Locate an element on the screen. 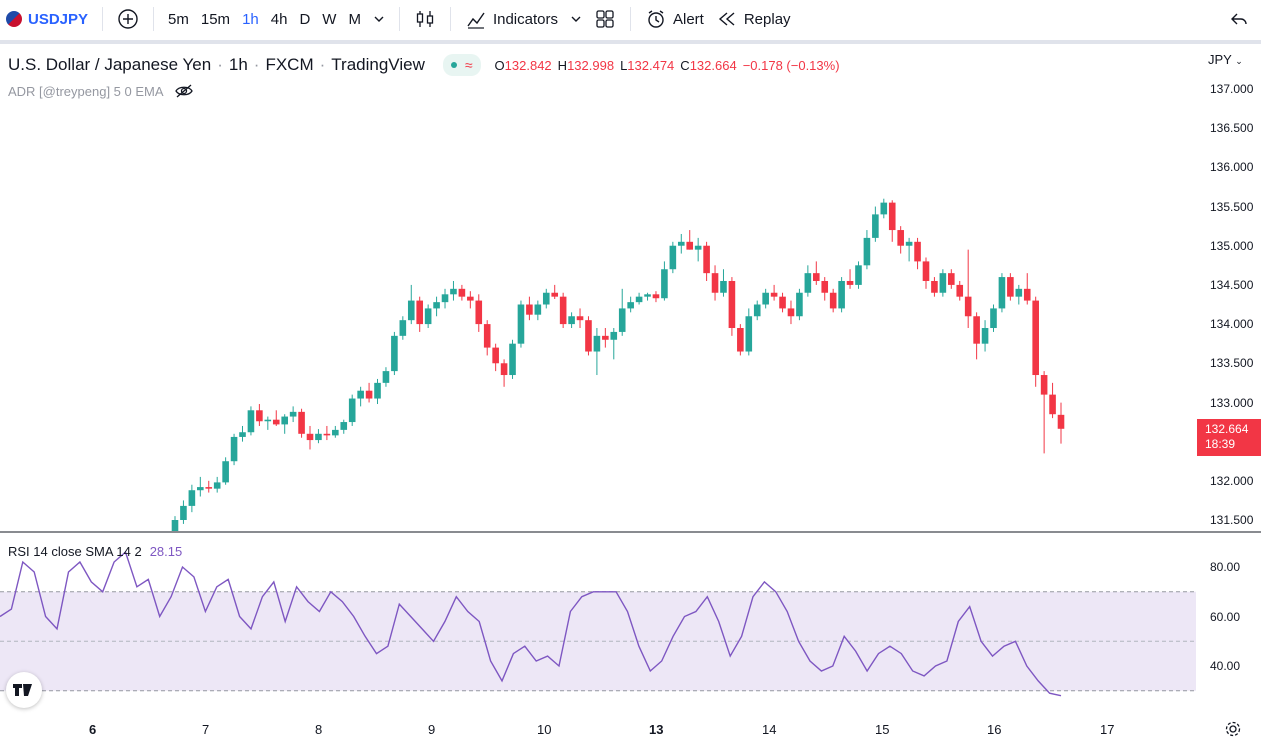  legend-source: TradingView is located at coordinates (378, 64).